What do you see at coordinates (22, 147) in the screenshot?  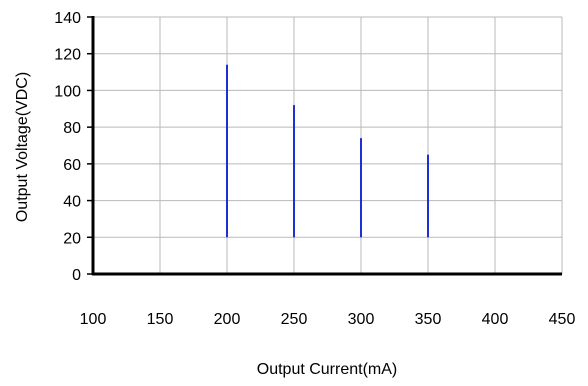 I see `y-axis-label: Output Voltage(VDC)` at bounding box center [22, 147].